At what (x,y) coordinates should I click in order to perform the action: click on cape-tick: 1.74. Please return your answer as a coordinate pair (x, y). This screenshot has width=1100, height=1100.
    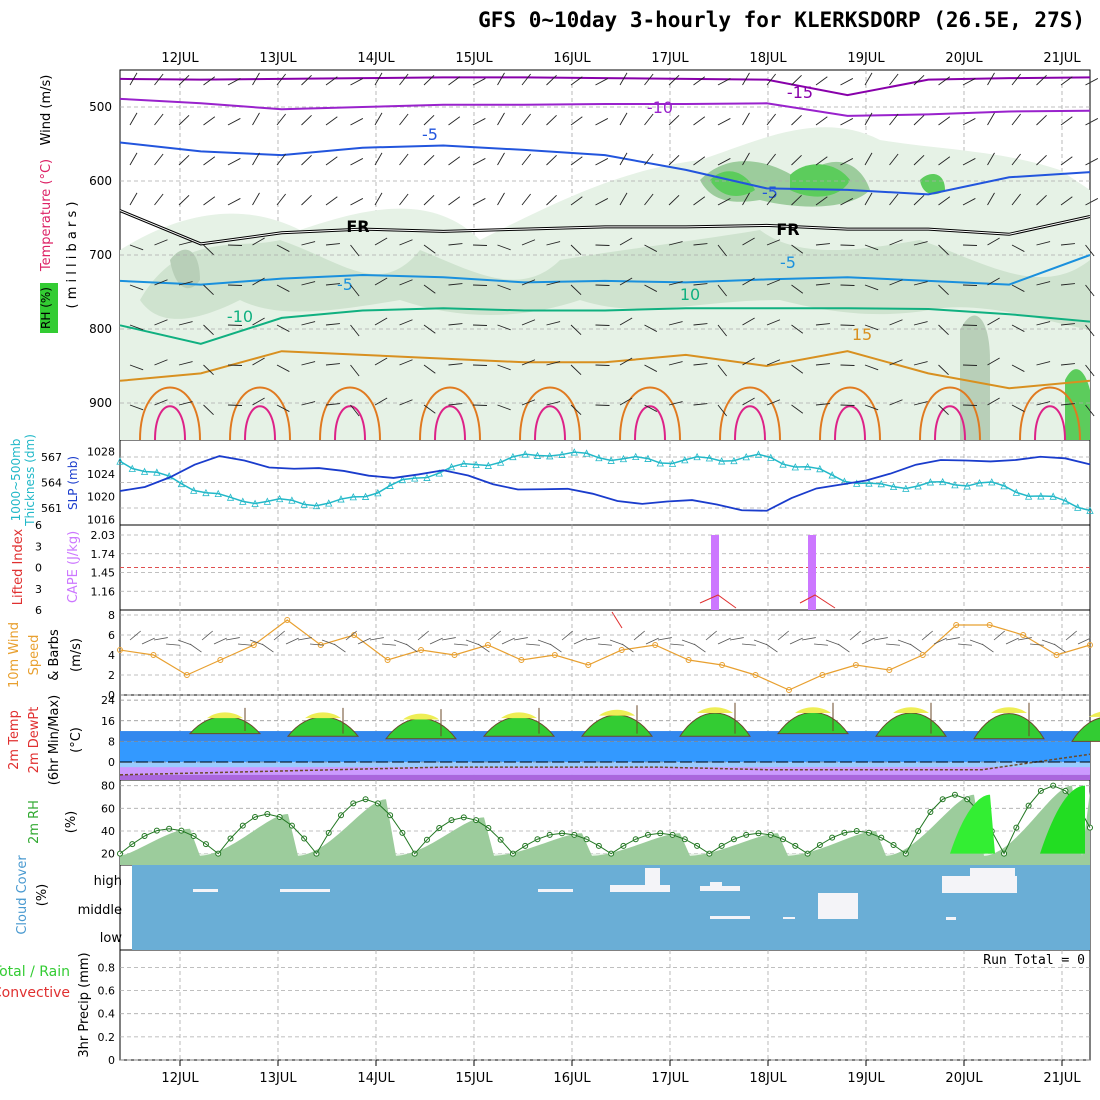
    Looking at the image, I should click on (103, 554).